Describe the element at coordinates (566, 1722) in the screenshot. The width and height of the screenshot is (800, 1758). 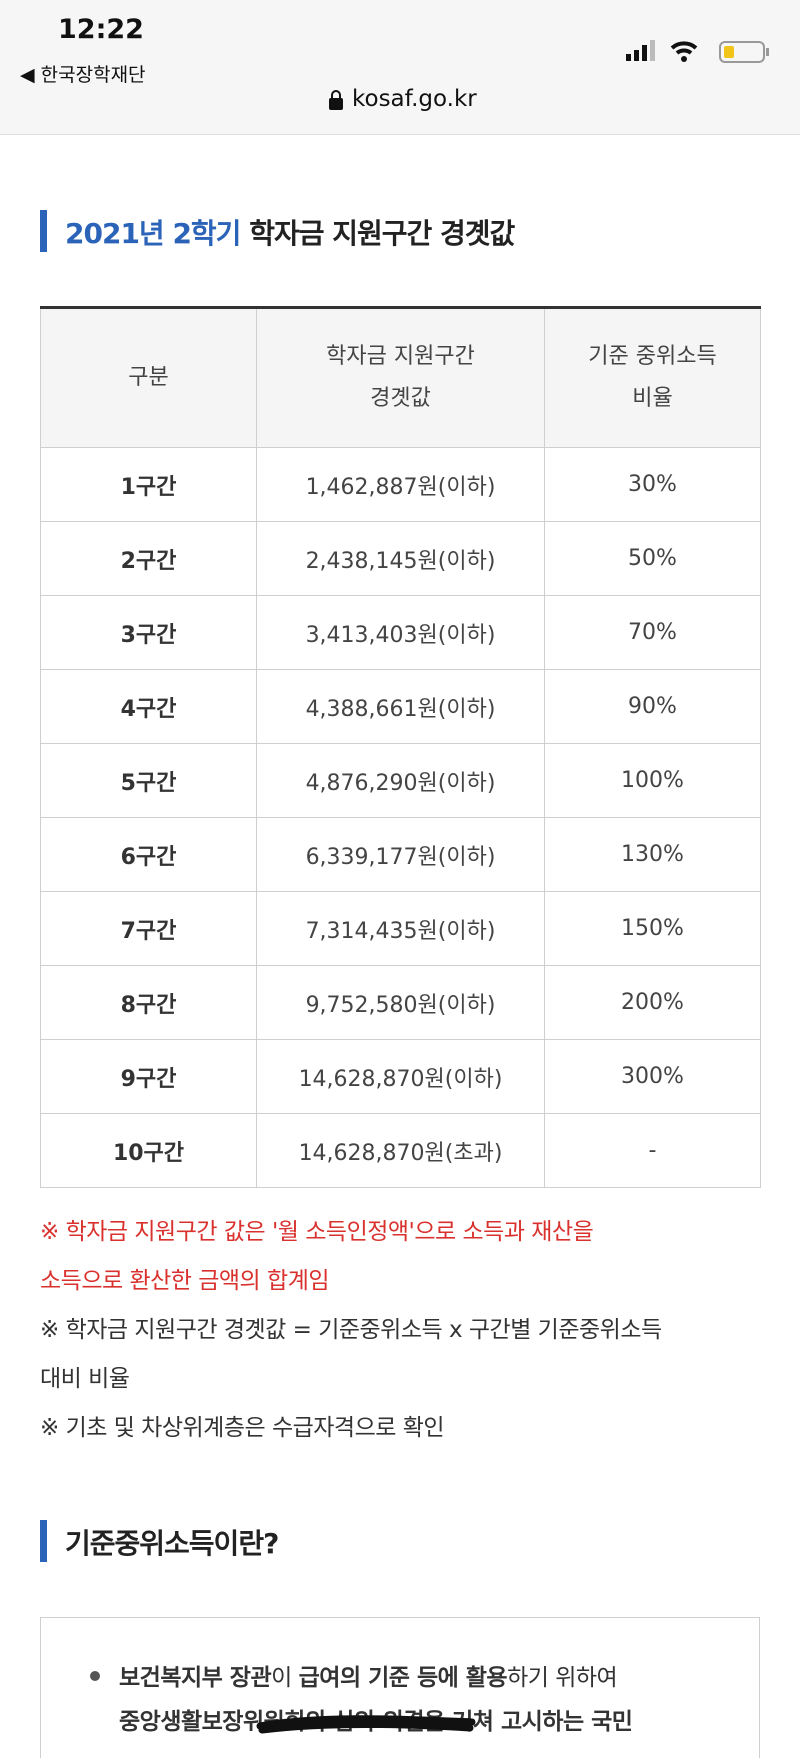
I see `text-segment: 고시하는 국민` at that location.